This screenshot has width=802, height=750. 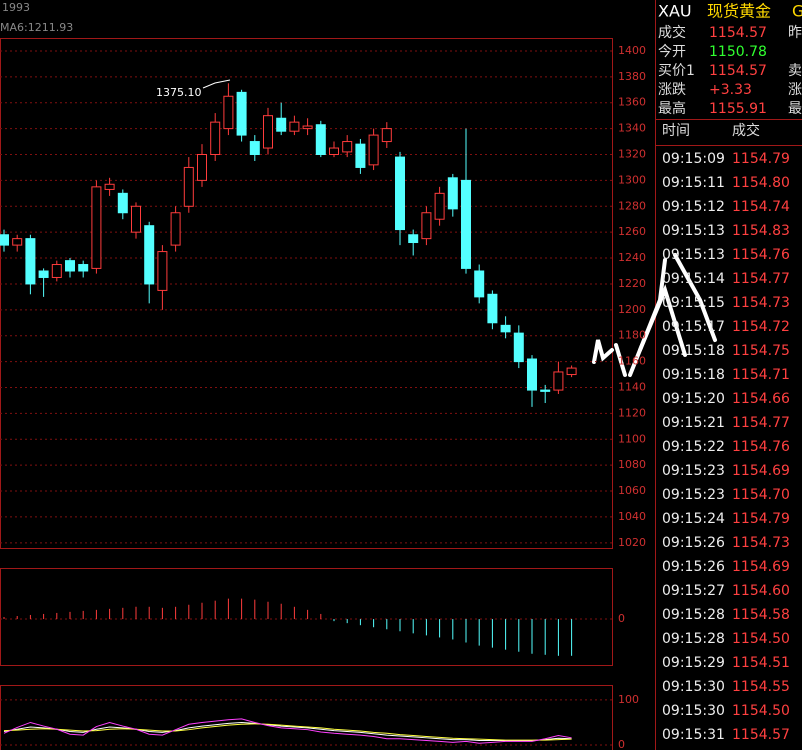 I want to click on tick-time: 09:15:15, so click(x=693, y=303).